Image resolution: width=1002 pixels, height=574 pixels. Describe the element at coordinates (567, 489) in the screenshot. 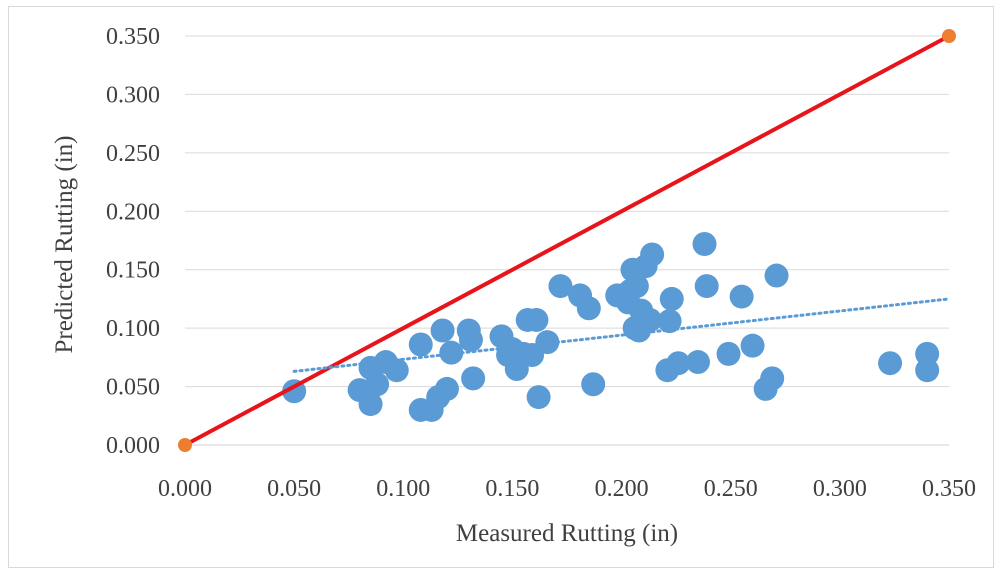

I see `x-tick-labels: 0.000 0.050 0.100 0.150 0.200 0.250 0.300 0.350` at that location.